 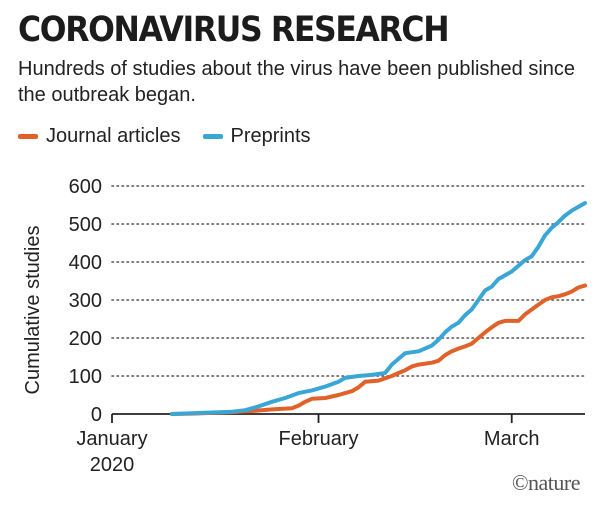 I want to click on y-tick-label: 500, so click(x=85, y=225).